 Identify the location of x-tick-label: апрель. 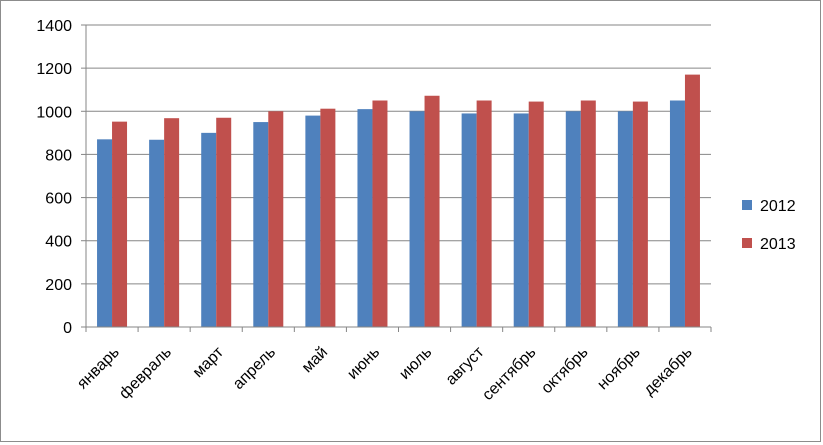
(254, 368).